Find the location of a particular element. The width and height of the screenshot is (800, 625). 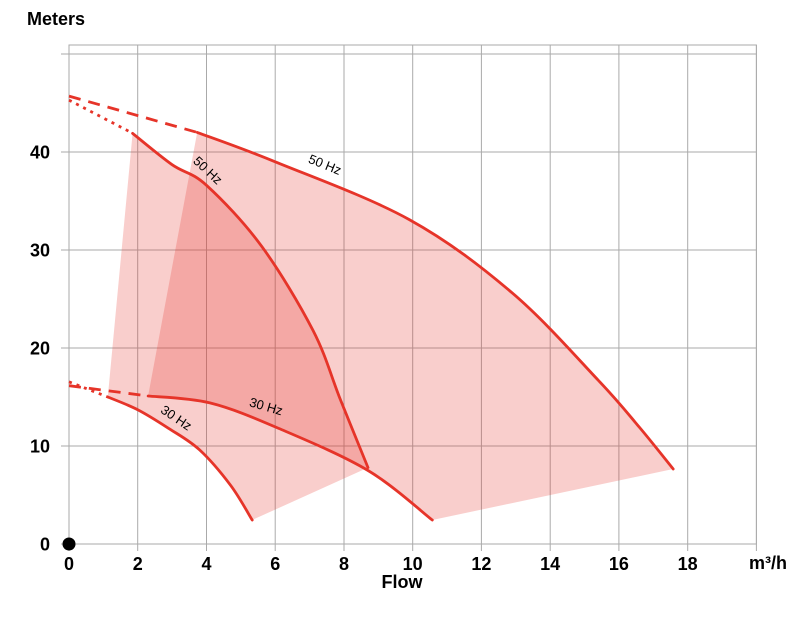

dashed-extension-layer is located at coordinates (133, 246).